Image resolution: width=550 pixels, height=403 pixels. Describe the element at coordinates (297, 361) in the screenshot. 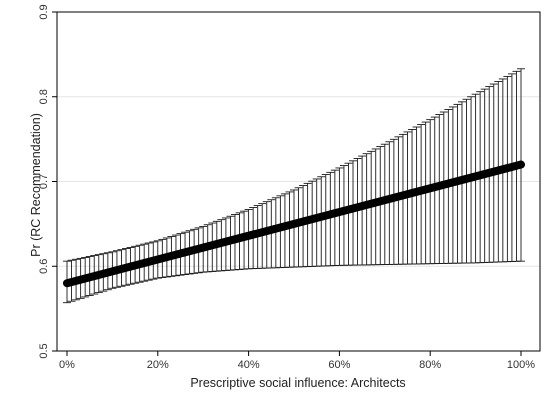

I see `x-axis-ticks: 0% 20% 40% 60% 80% 100%` at that location.